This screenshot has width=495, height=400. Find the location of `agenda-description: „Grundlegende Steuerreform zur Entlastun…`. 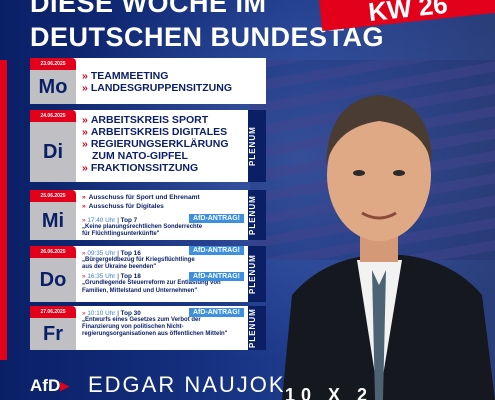

agenda-description: „Grundlegende Steuerreform zur Entlastun… is located at coordinates (151, 283).